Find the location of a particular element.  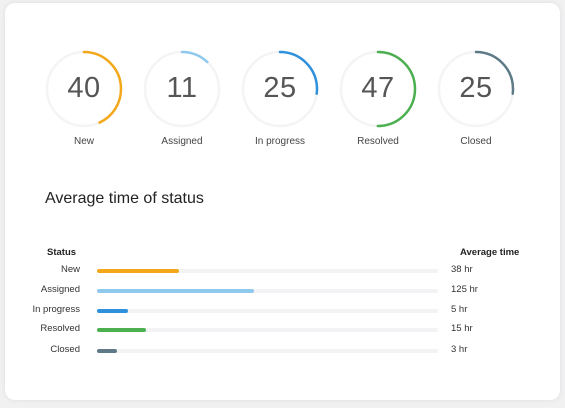

status-ring-in-progress: 25 In progress is located at coordinates (280, 96).